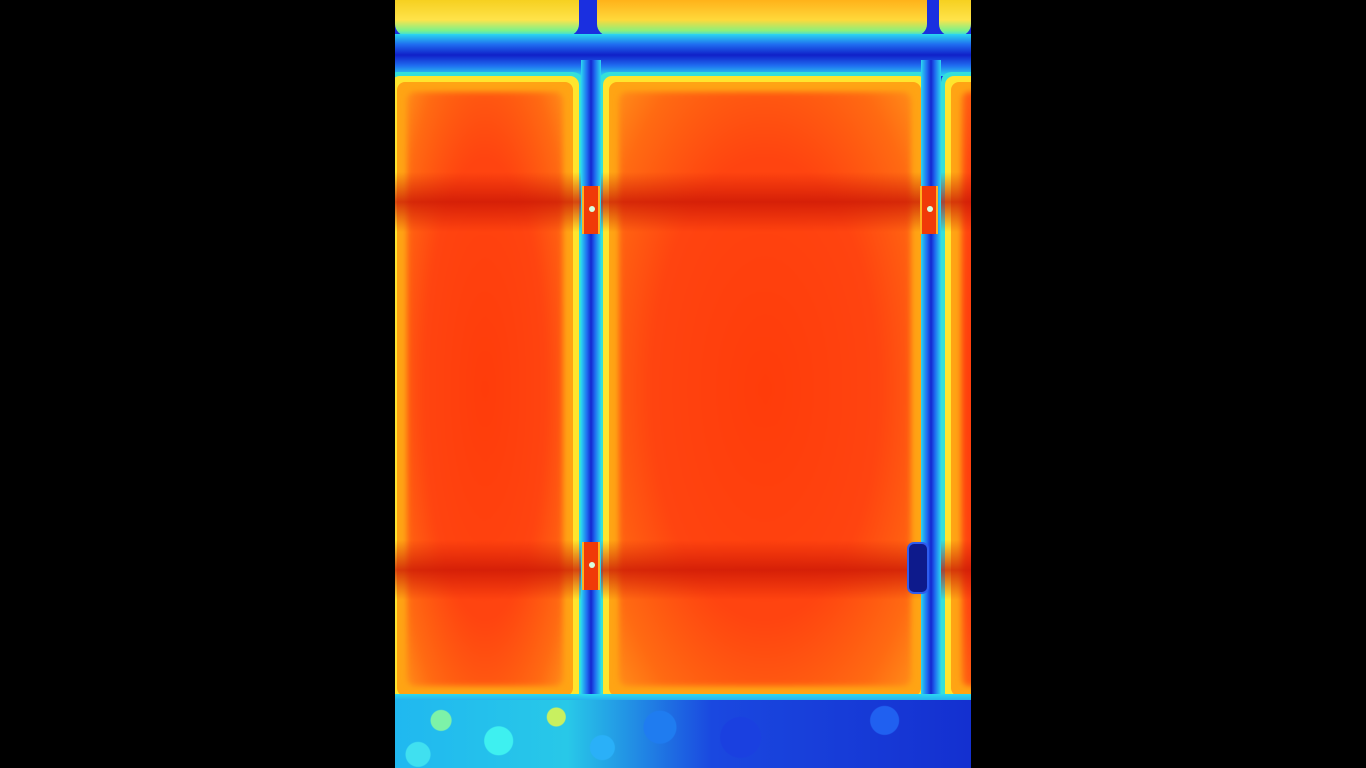  What do you see at coordinates (591, 566) in the screenshot?
I see `hot-clamp-lower-left` at bounding box center [591, 566].